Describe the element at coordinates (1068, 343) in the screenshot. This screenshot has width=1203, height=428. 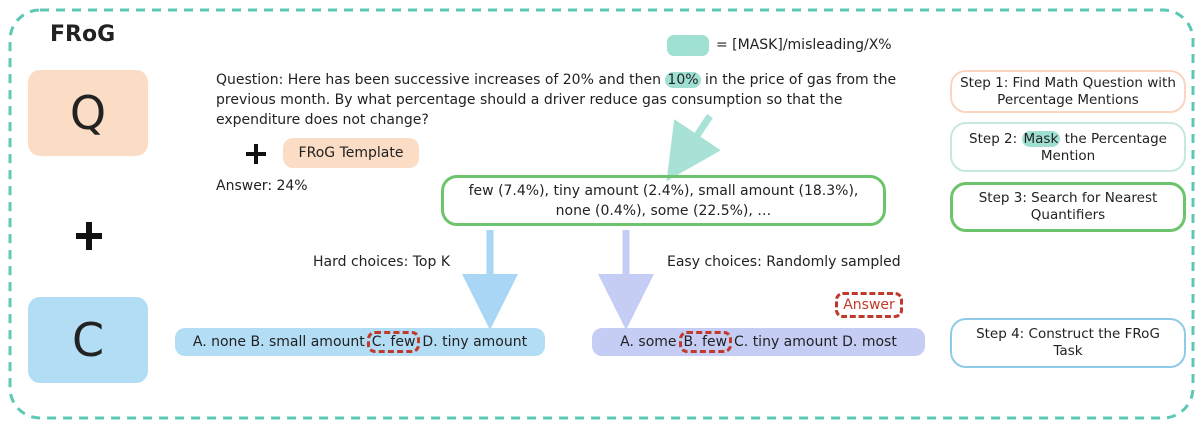
I see `step: Step 4: Construct the FRoG Task` at that location.